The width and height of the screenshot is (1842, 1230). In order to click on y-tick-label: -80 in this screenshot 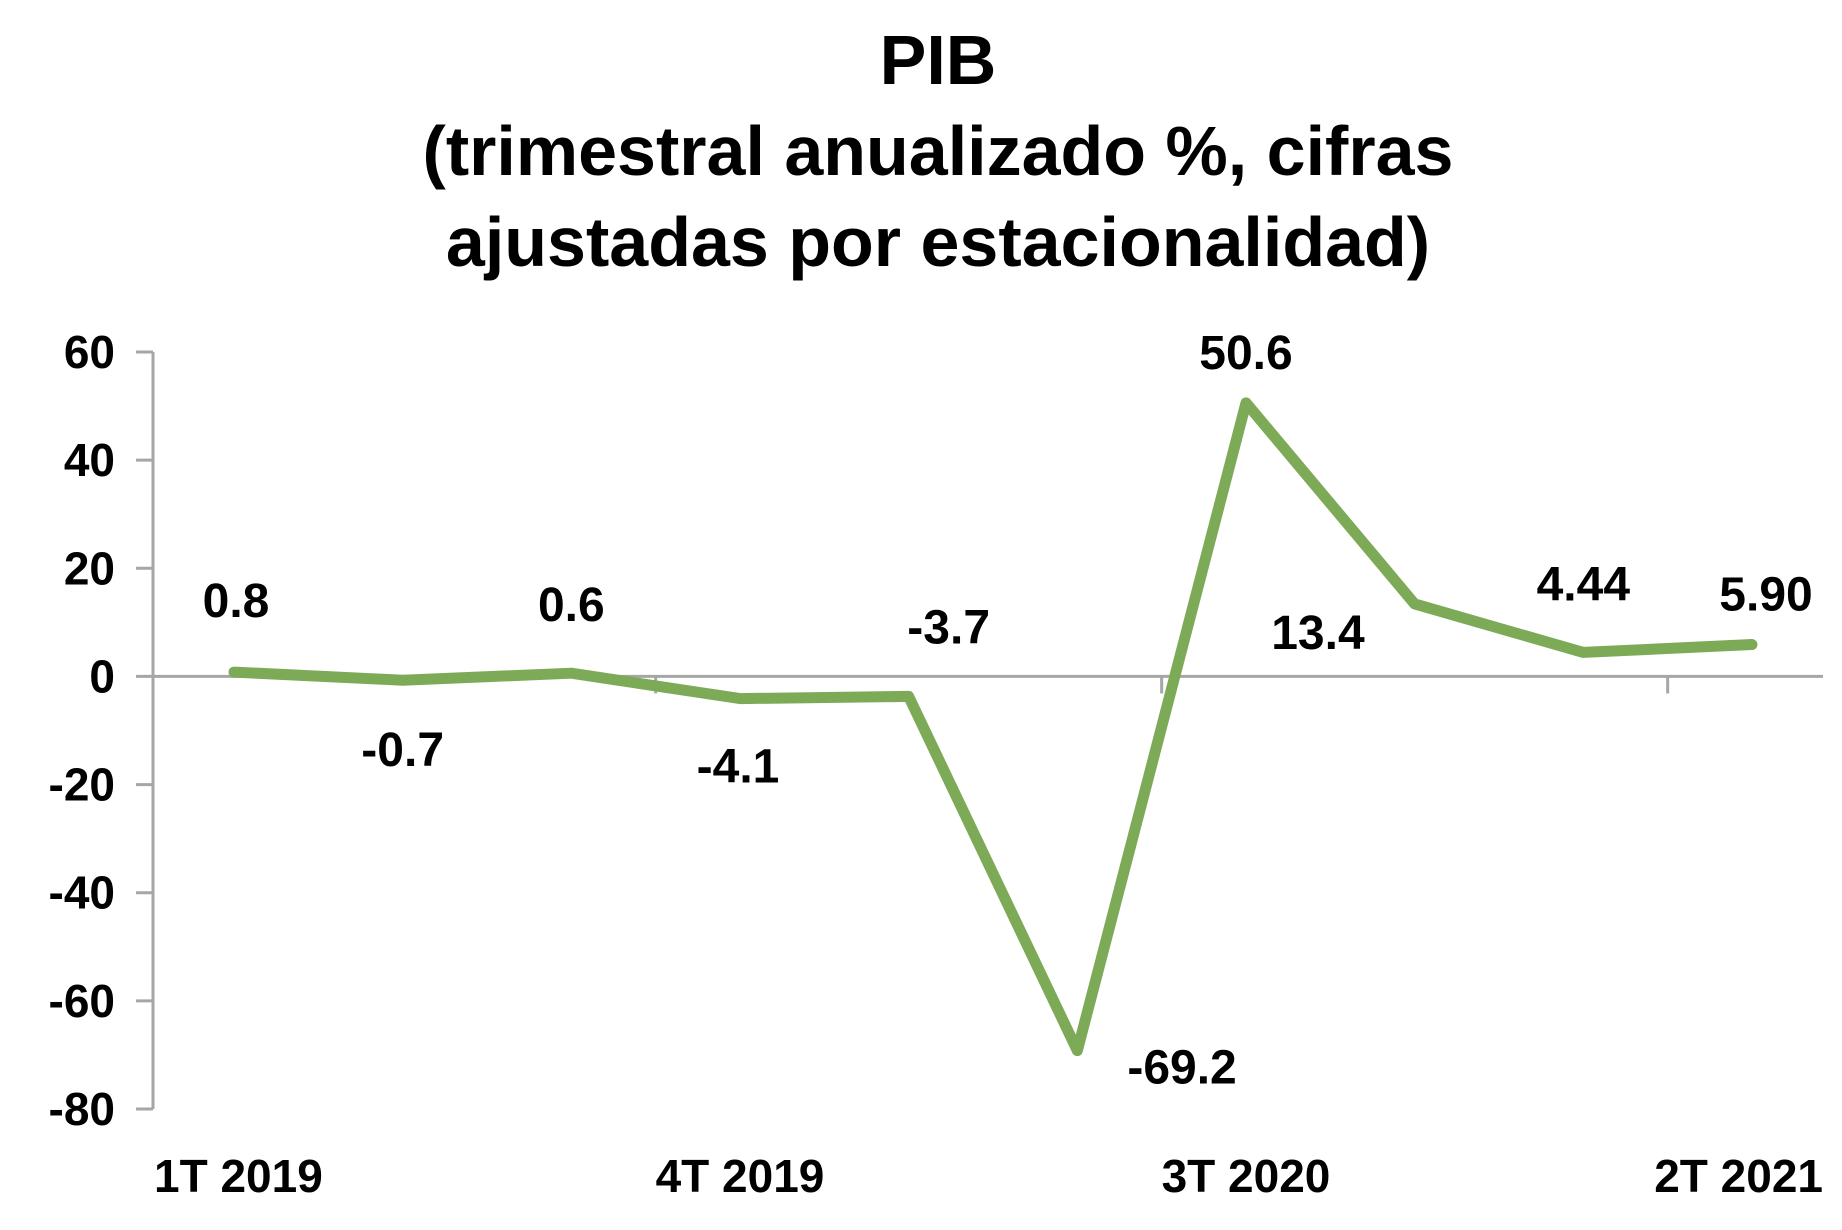, I will do `click(82, 1109)`.